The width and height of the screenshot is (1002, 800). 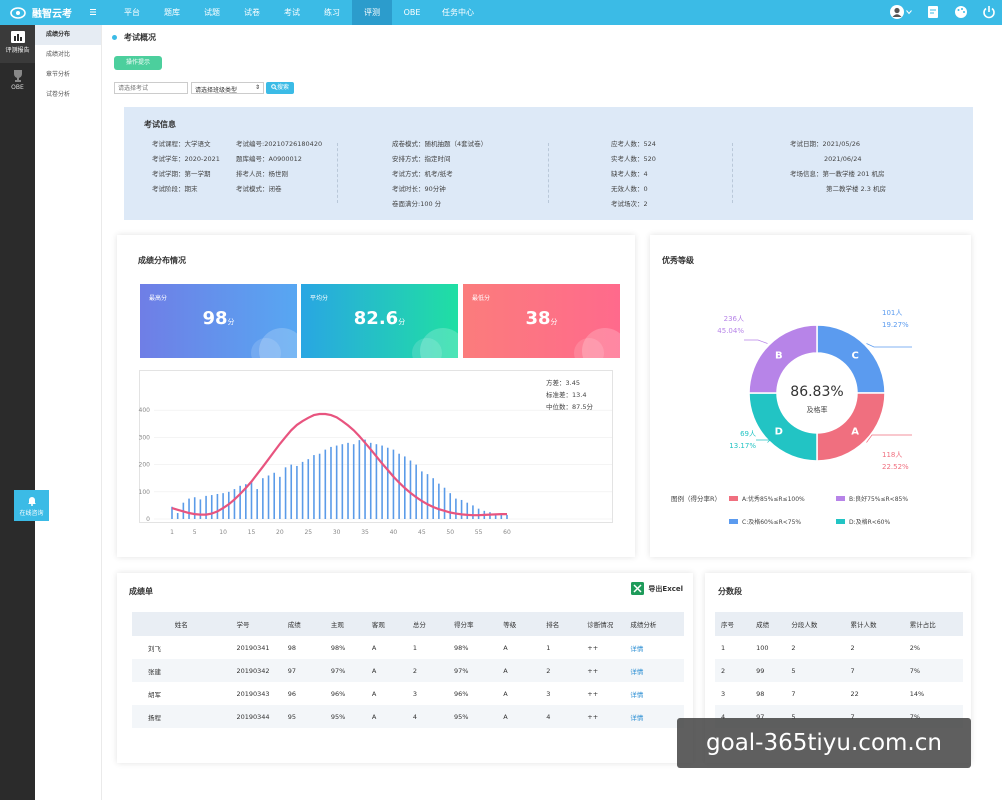 What do you see at coordinates (132, 12) in the screenshot?
I see `nav-item-0: 平台` at bounding box center [132, 12].